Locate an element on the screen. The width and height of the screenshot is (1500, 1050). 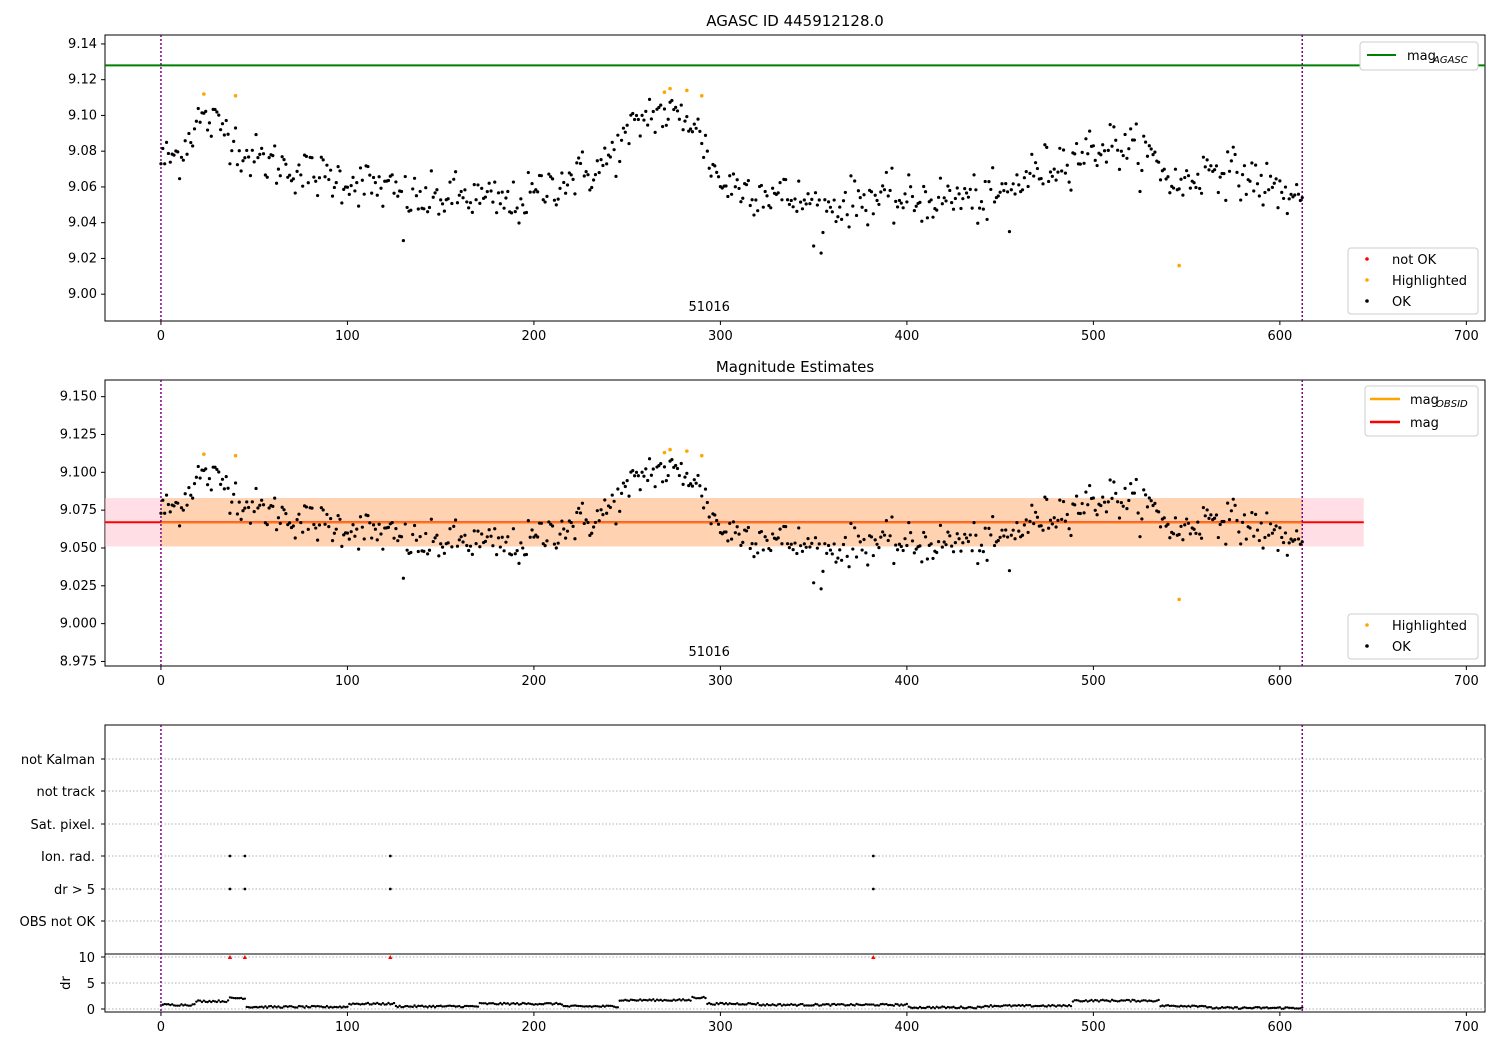
x-tick-label: 0 is located at coordinates (161, 336).